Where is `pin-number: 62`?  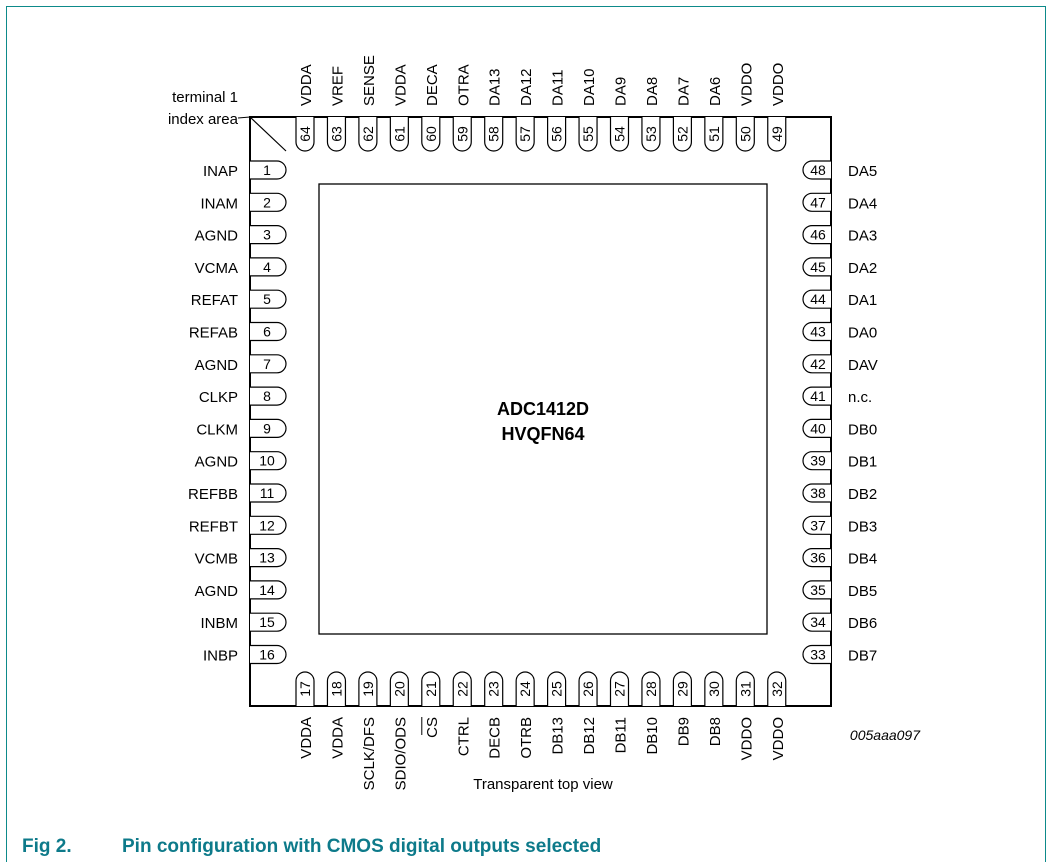 pin-number: 62 is located at coordinates (368, 134).